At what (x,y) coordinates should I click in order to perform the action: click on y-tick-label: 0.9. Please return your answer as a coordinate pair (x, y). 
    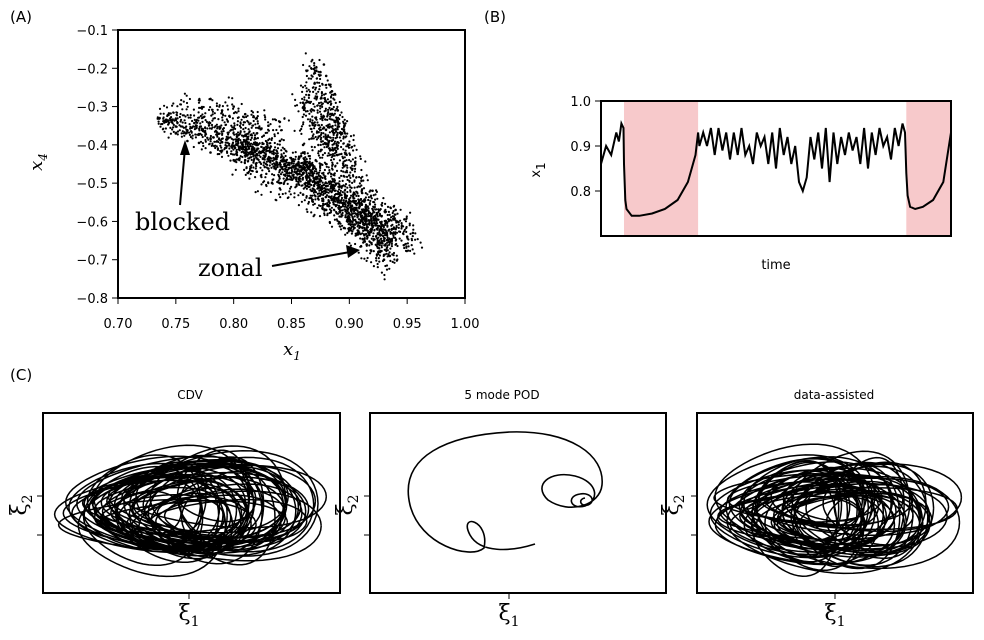
    Looking at the image, I should click on (580, 147).